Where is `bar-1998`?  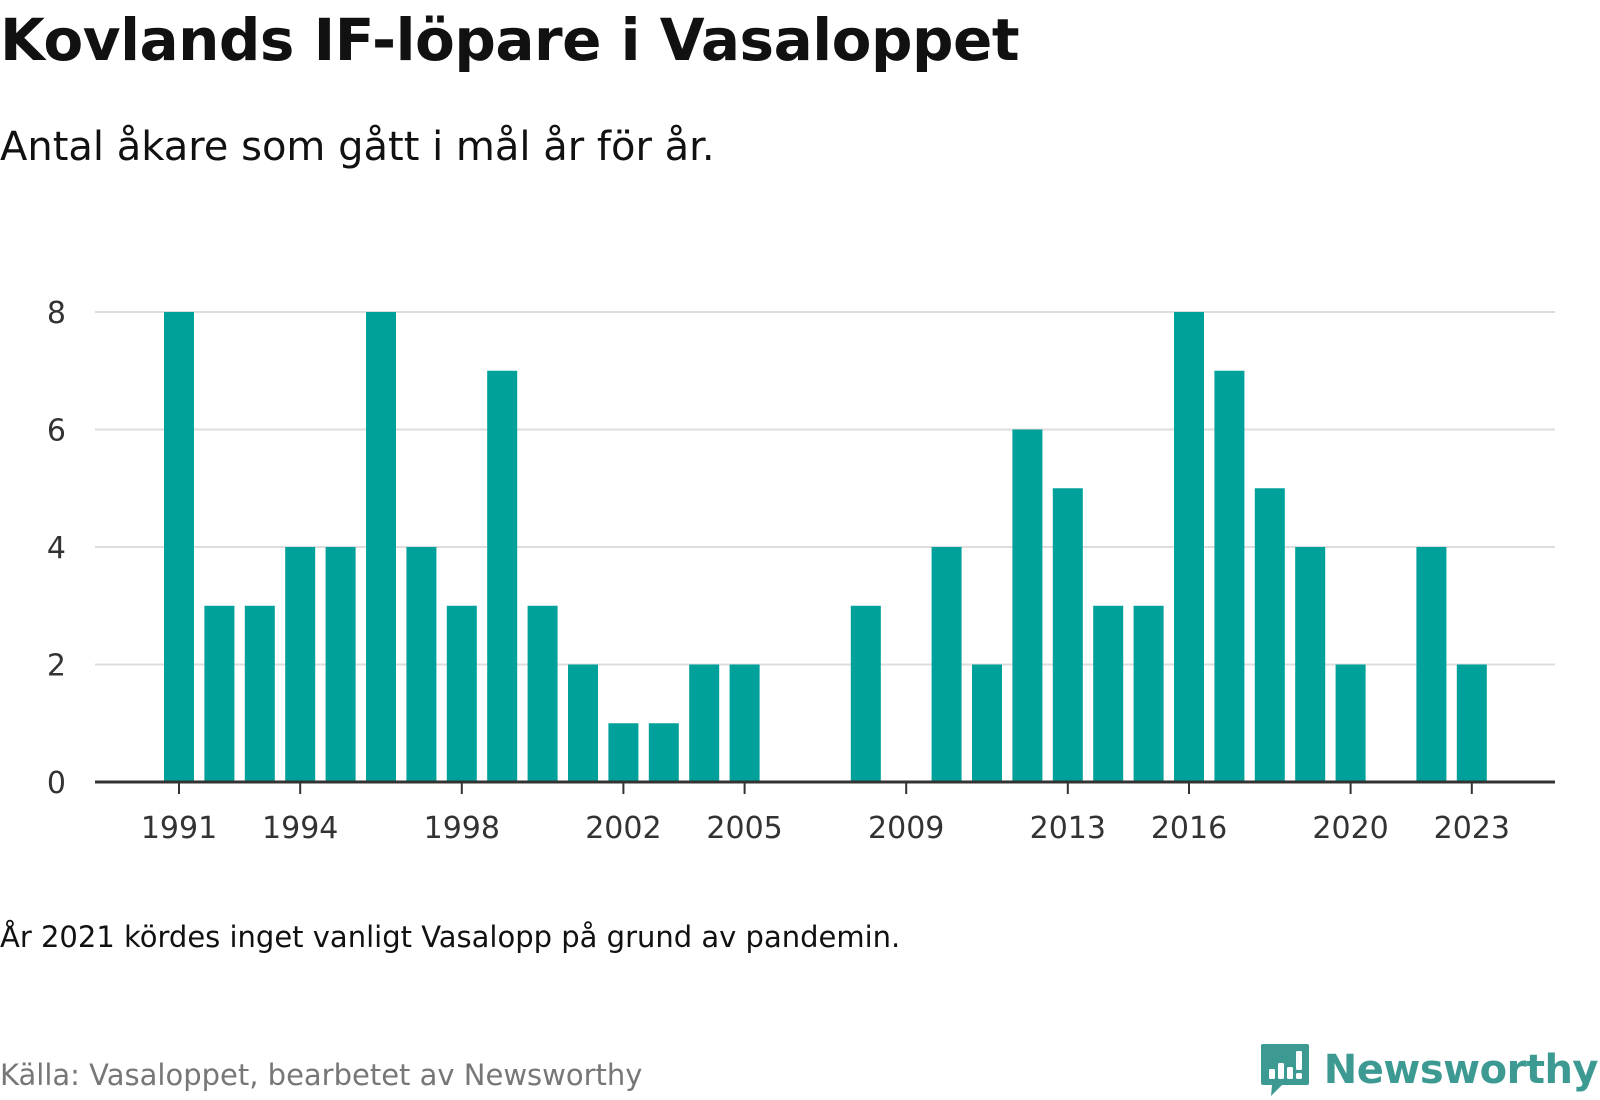 bar-1998 is located at coordinates (461, 693).